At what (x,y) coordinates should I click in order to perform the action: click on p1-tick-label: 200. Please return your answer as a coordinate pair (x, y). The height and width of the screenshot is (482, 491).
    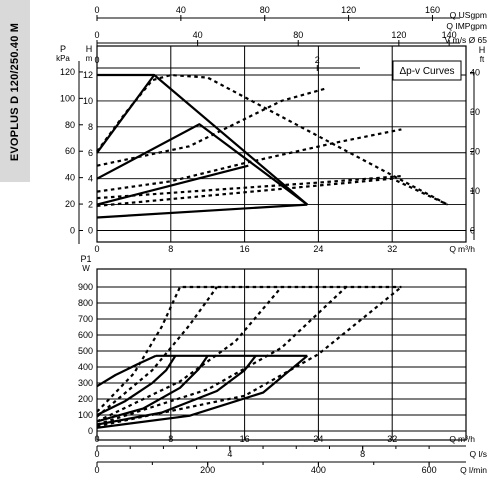
    Looking at the image, I should click on (85, 399).